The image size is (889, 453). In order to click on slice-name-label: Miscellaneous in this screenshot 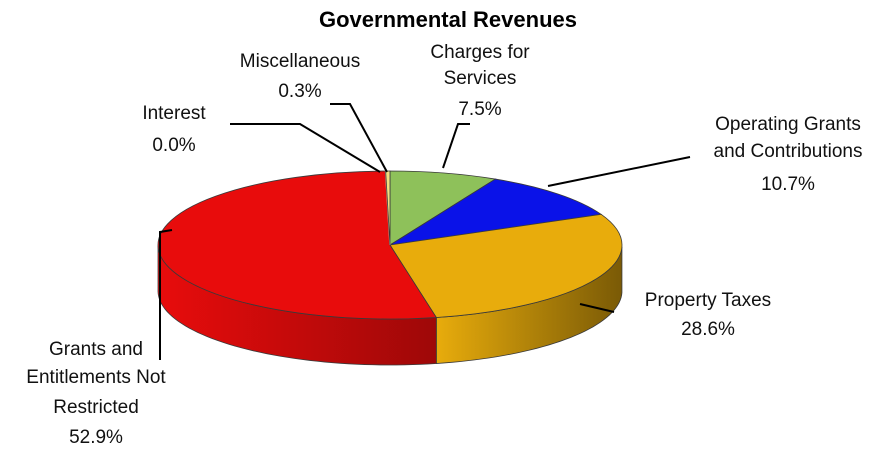, I will do `click(300, 61)`.